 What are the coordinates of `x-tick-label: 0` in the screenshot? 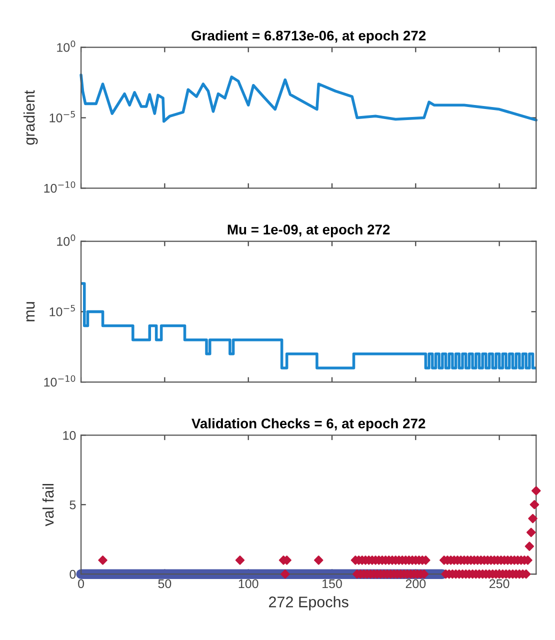 It's located at (81, 583).